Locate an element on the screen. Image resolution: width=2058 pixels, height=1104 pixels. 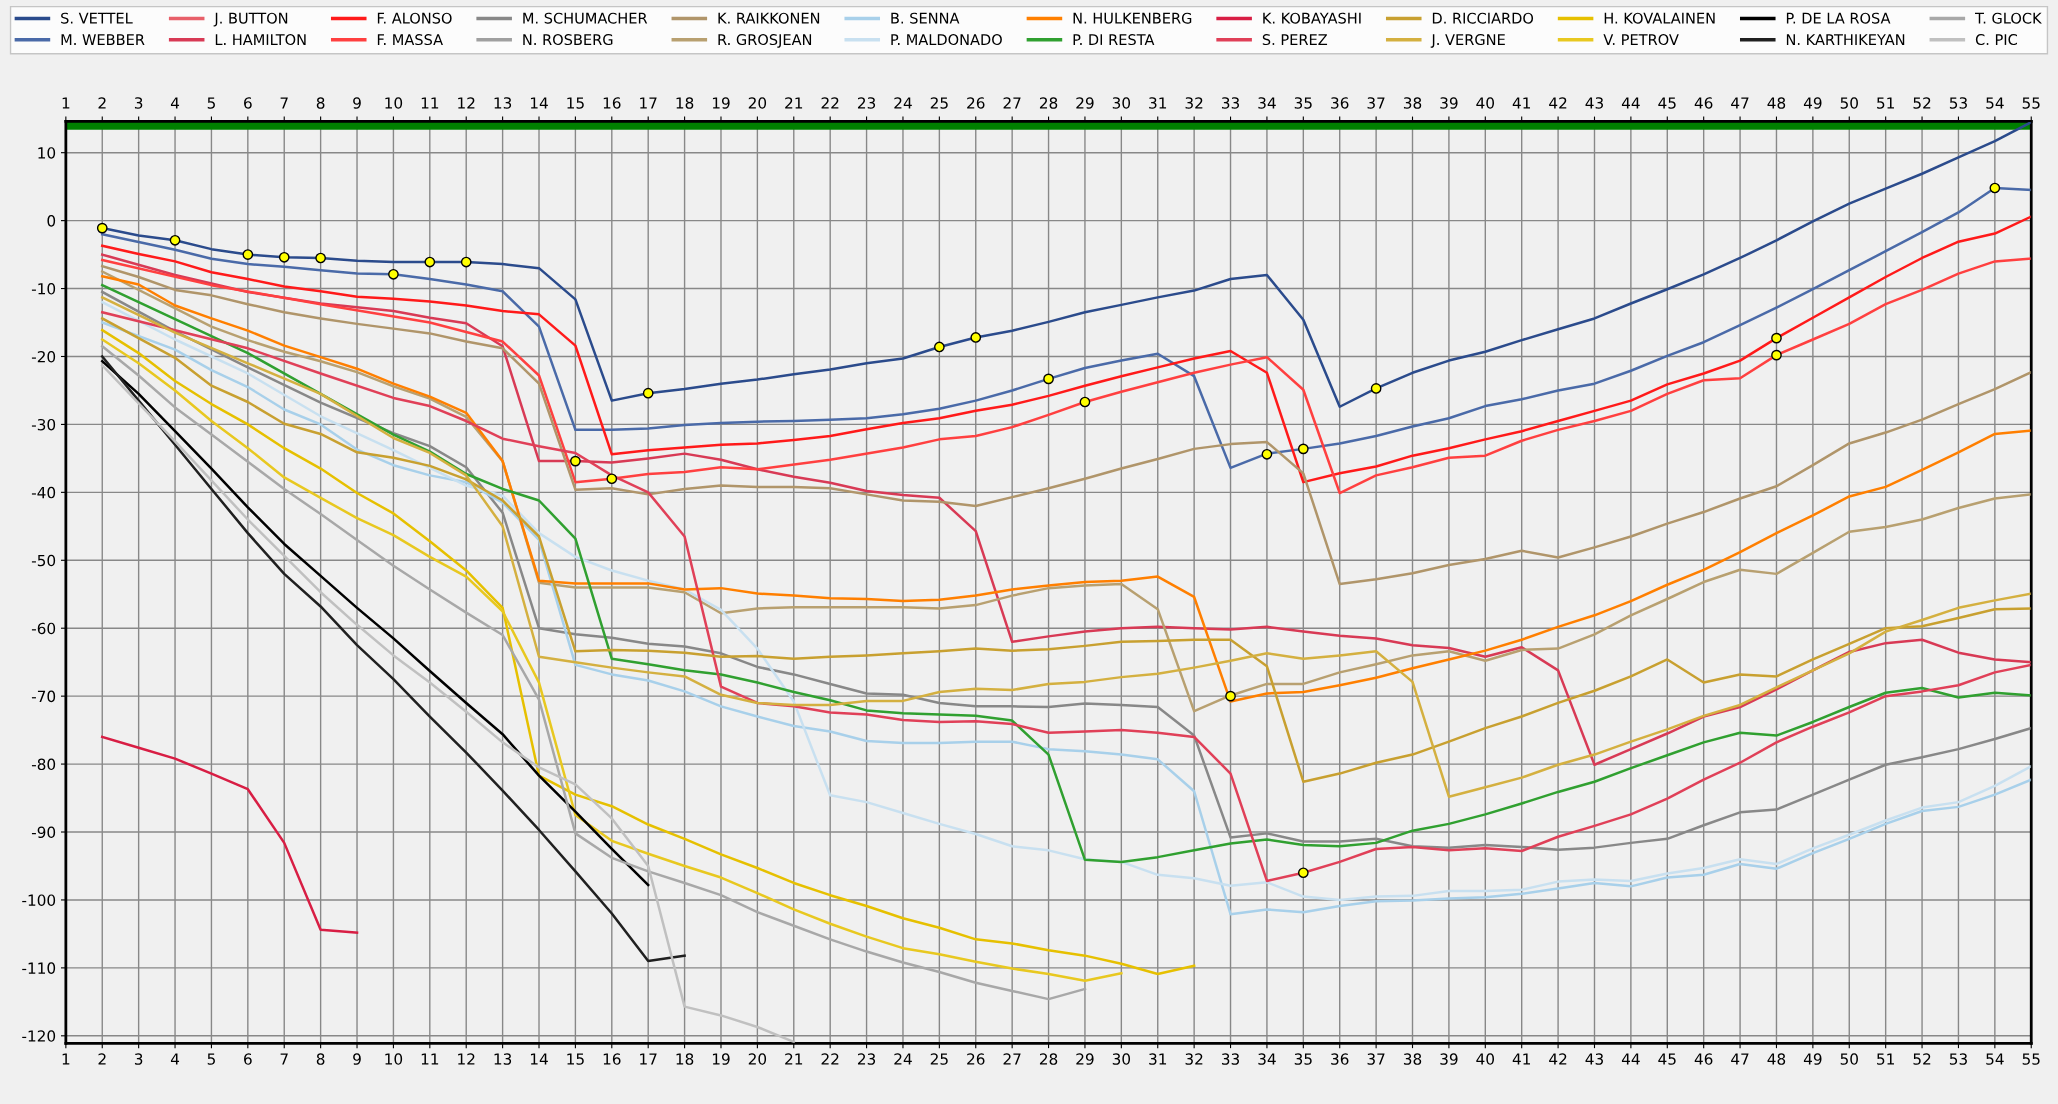
x2-tick-label: 51 is located at coordinates (1885, 103).